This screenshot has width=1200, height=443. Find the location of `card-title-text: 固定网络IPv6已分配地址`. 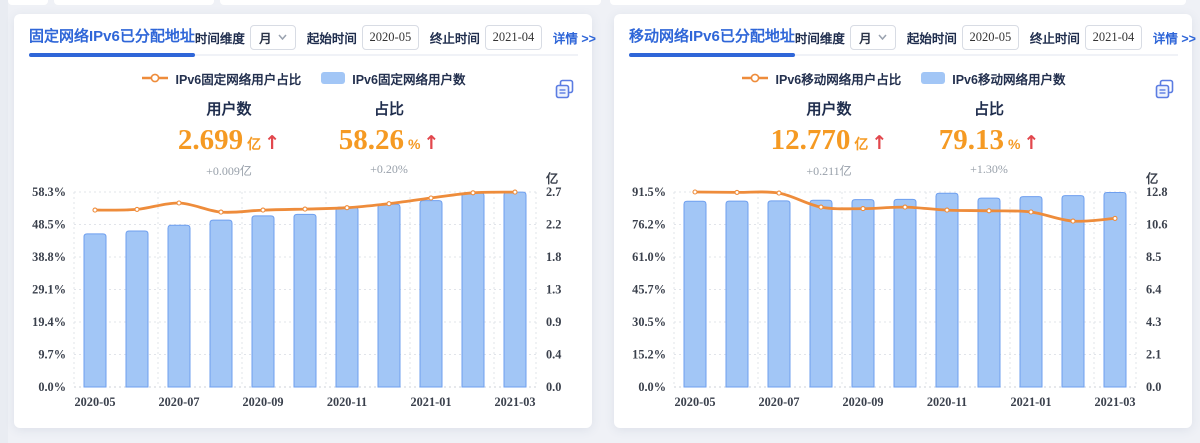

card-title-text: 固定网络IPv6已分配地址 is located at coordinates (112, 36).